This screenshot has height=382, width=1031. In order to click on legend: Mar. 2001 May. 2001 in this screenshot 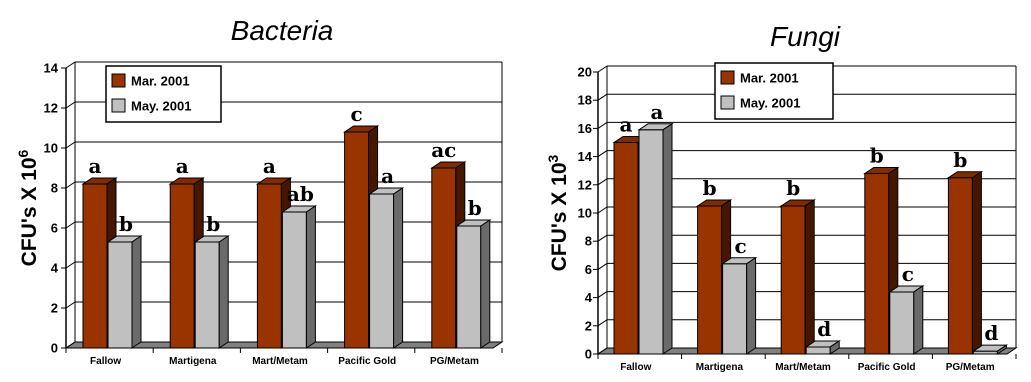, I will do `click(774, 91)`.